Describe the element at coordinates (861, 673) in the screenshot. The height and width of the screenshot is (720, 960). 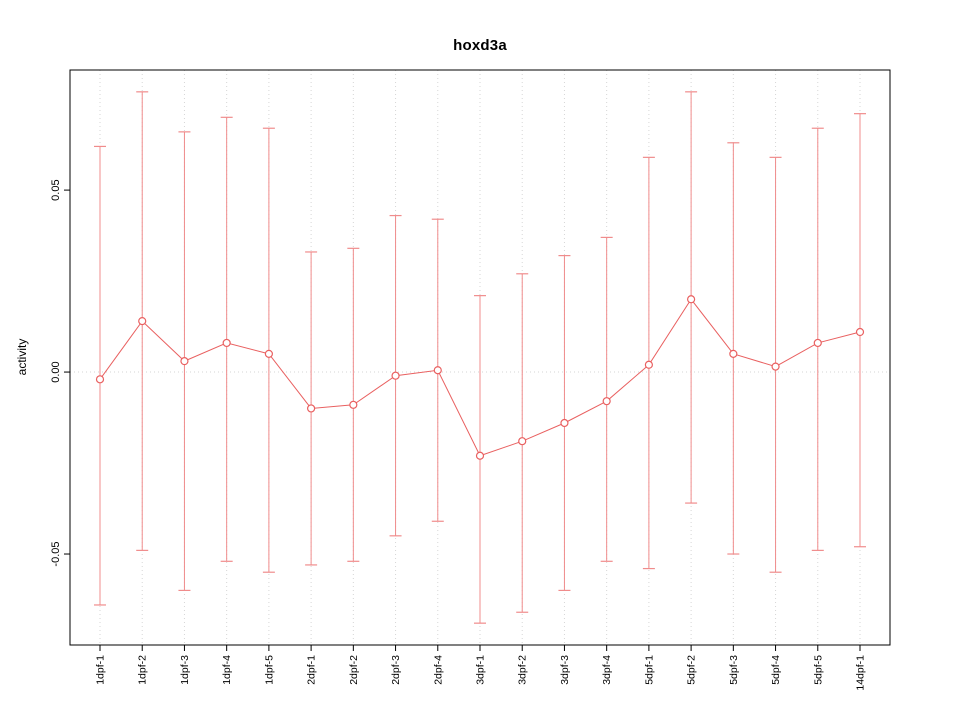
I see `x-tick-label: 14dpf-1` at that location.